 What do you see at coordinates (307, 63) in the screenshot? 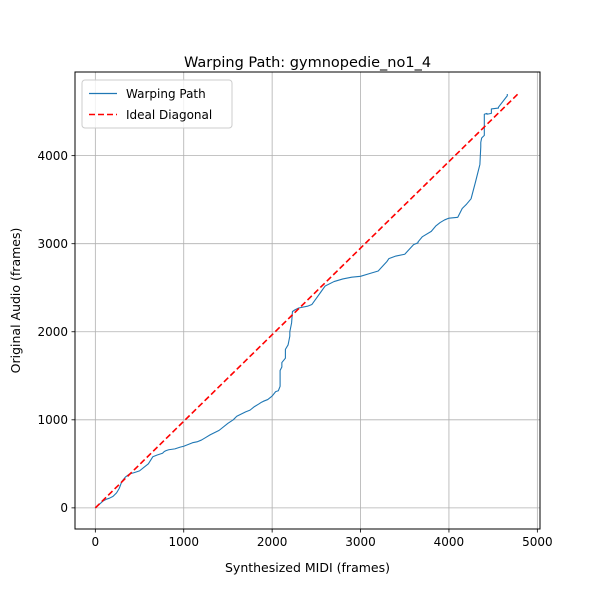
I see `chart-title: Warping Path: gymnopedie_no1_4` at bounding box center [307, 63].